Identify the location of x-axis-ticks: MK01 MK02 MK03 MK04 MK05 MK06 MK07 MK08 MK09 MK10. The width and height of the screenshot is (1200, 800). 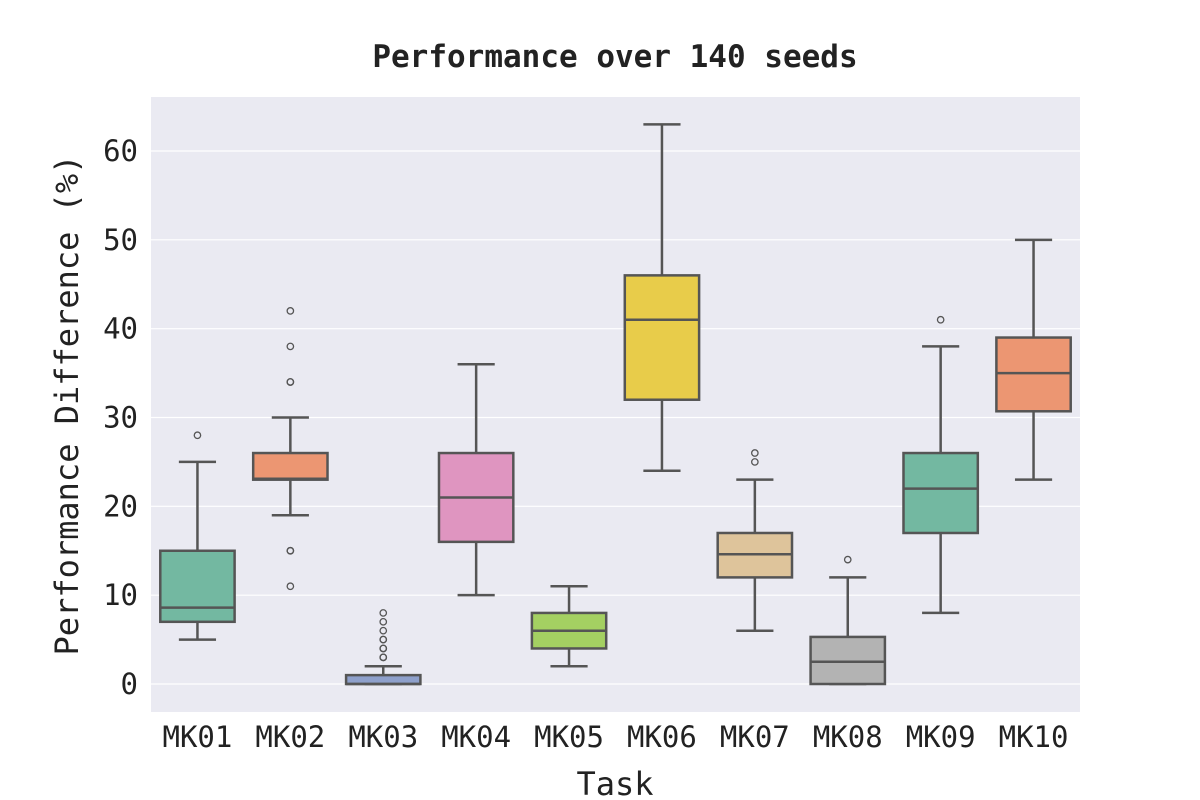
(616, 737).